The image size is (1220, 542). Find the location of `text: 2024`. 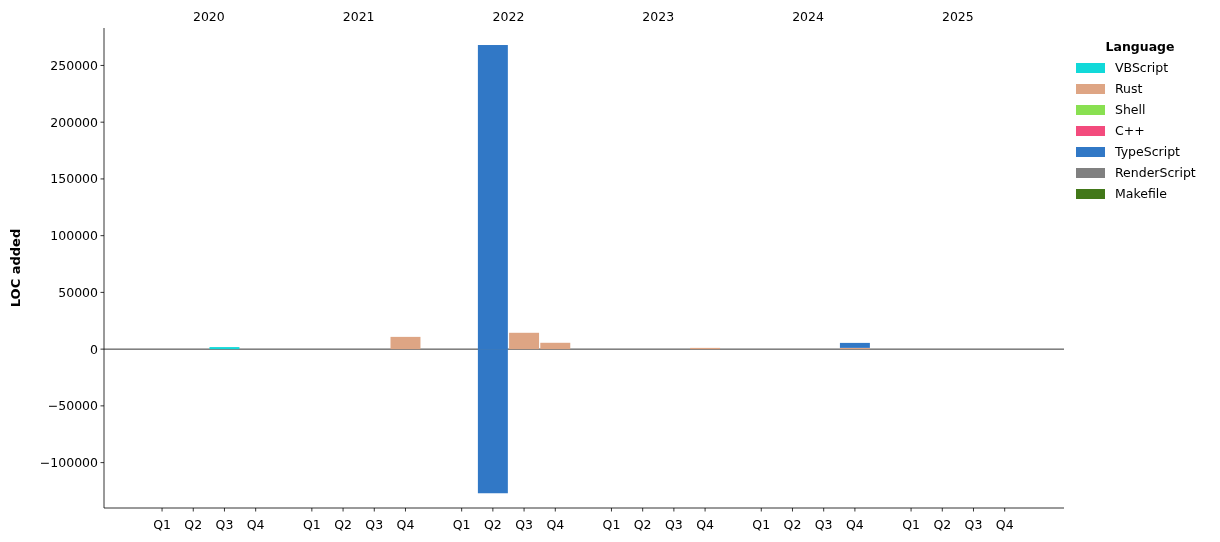

text: 2024 is located at coordinates (808, 16).